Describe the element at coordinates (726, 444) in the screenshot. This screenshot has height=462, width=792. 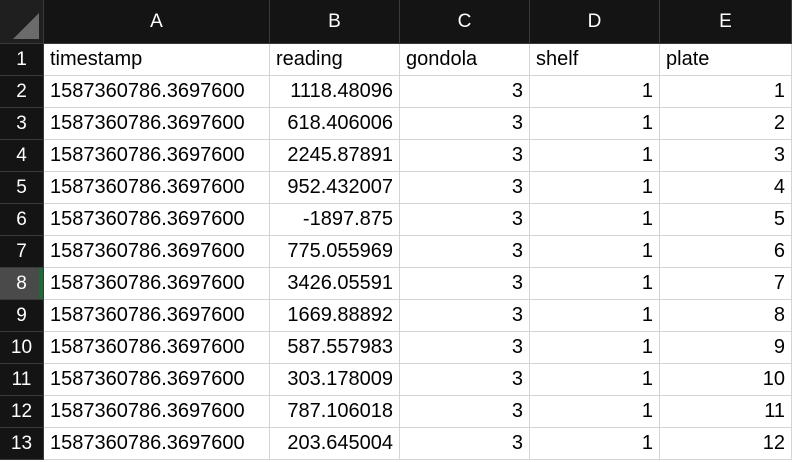
I see `cell-e13: 12` at that location.